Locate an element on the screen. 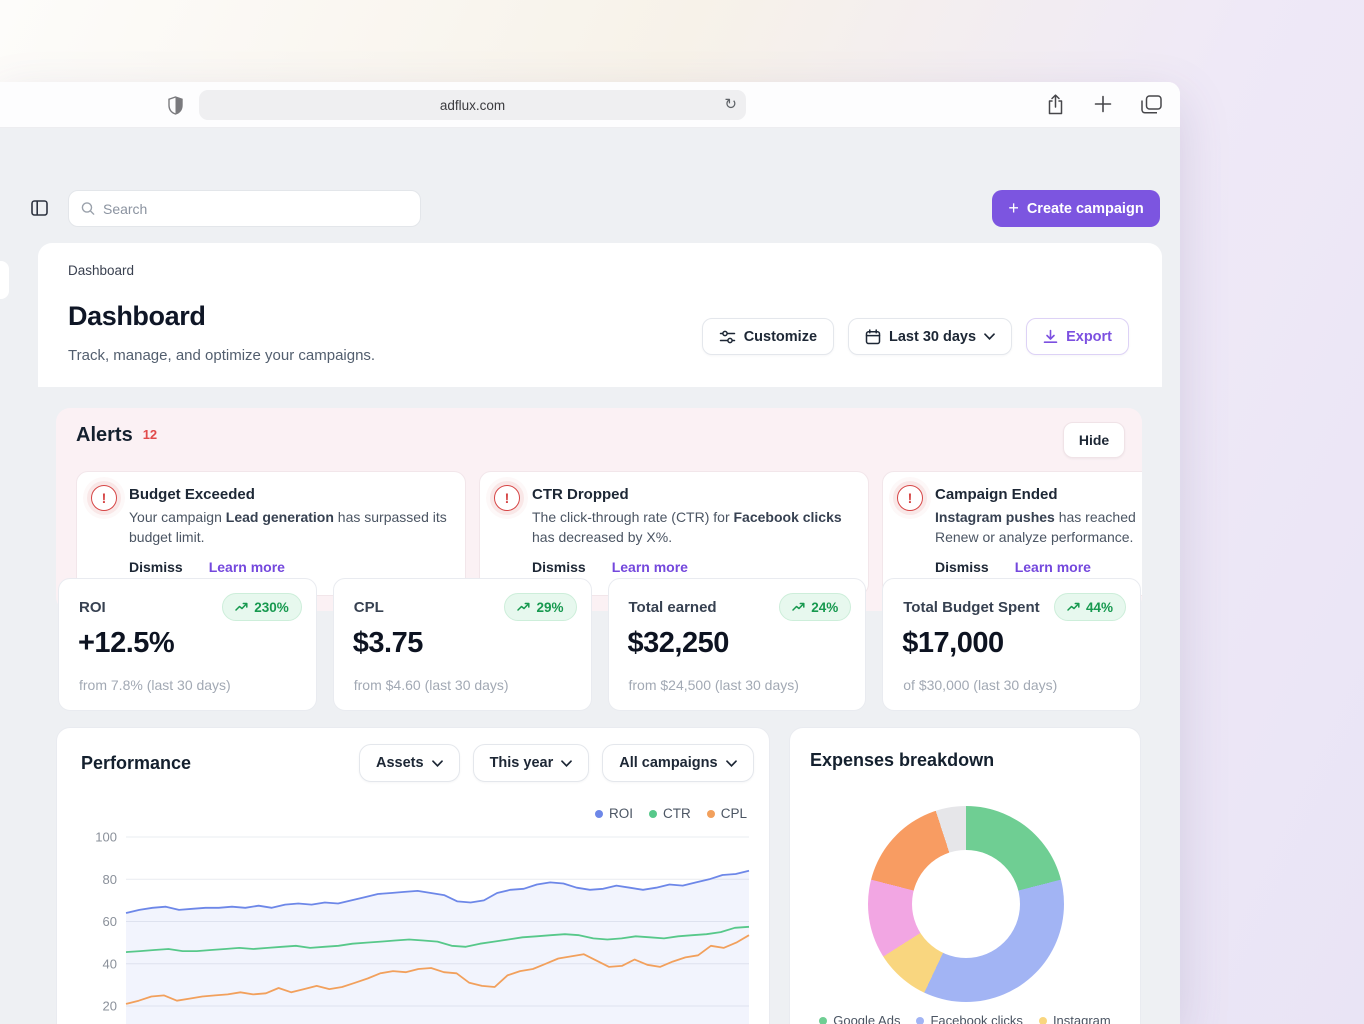  expenses-legend-item: Google Ads is located at coordinates (859, 1018).